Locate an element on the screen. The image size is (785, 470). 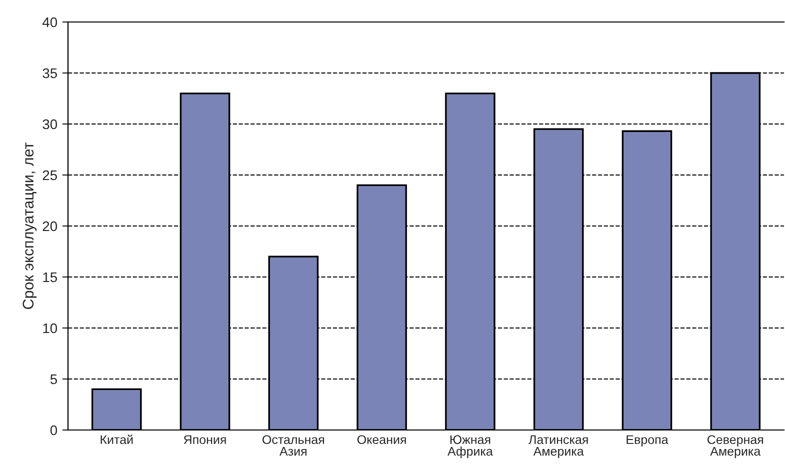
x-tick-label: Китай is located at coordinates (116, 439).